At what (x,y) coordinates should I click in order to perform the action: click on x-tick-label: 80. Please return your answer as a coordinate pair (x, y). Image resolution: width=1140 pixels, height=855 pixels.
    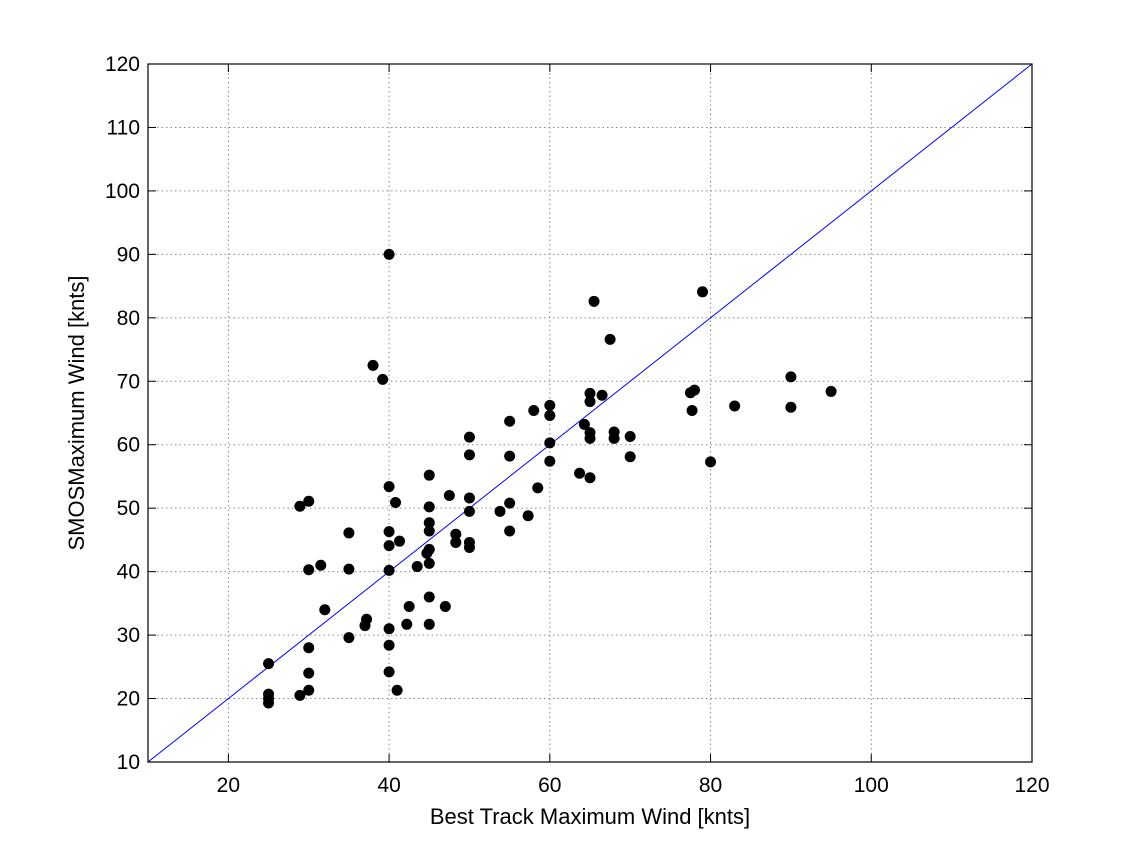
    Looking at the image, I should click on (710, 785).